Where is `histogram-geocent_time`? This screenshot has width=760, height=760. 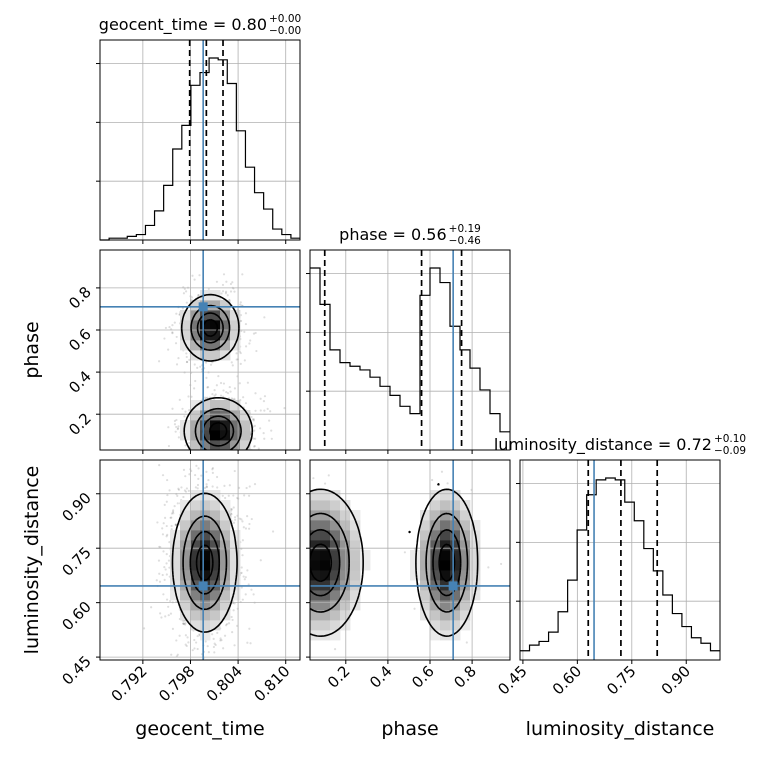 histogram-geocent_time is located at coordinates (200, 149).